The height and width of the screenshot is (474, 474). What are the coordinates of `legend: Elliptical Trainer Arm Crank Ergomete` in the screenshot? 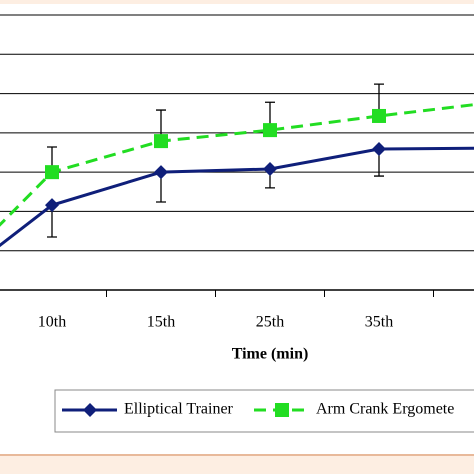 It's located at (258, 409).